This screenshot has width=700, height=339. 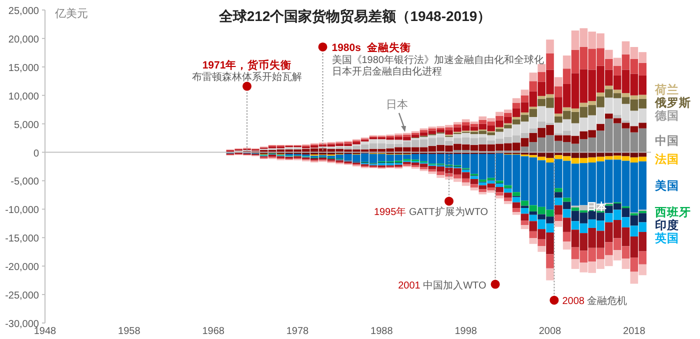 I want to click on series-label: 荷兰, so click(x=666, y=89).